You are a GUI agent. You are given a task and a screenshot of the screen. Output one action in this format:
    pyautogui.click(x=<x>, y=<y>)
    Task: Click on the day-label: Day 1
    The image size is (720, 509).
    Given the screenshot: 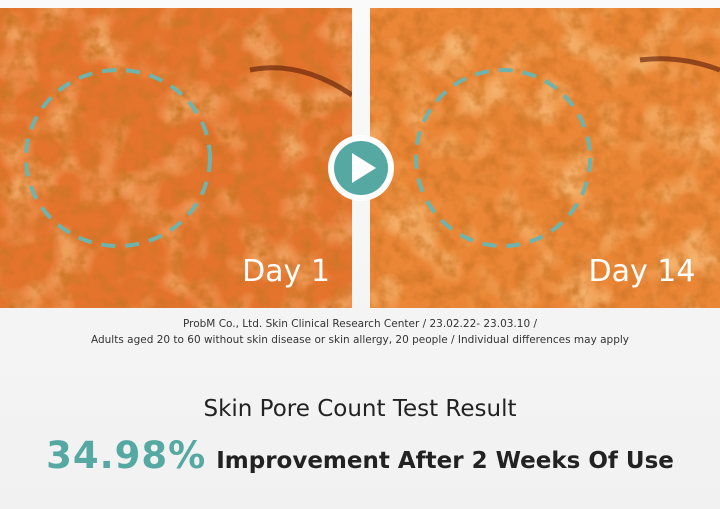 What is the action you would take?
    pyautogui.click(x=286, y=271)
    